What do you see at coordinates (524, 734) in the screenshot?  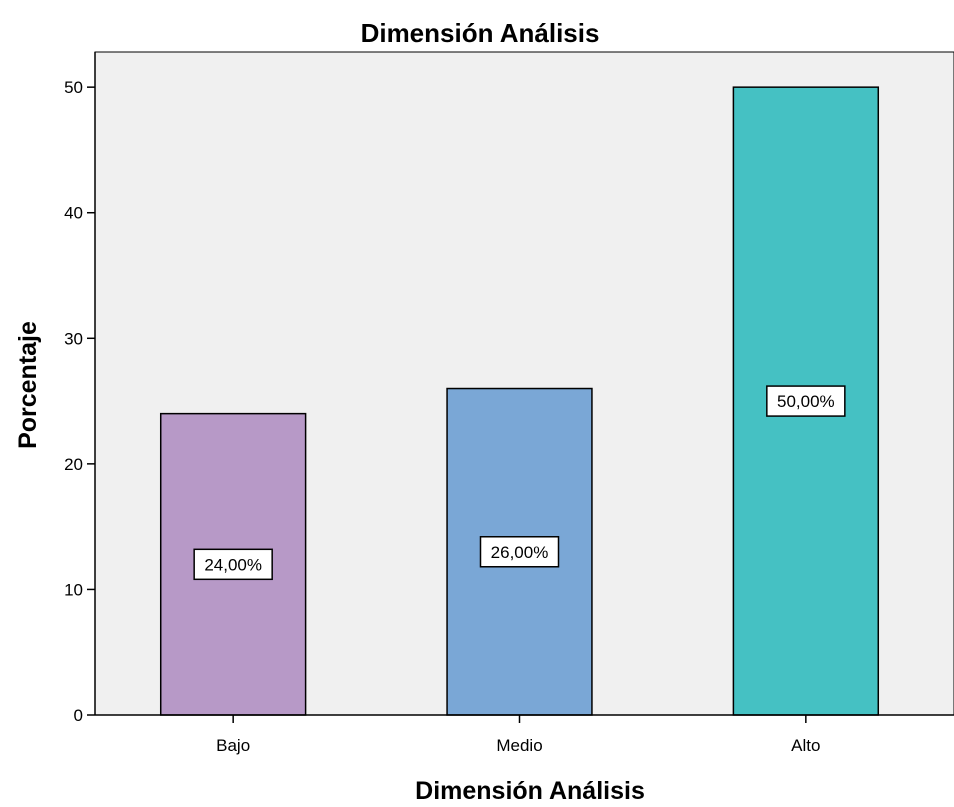 I see `x-axis: Bajo Medio Alto` at bounding box center [524, 734].